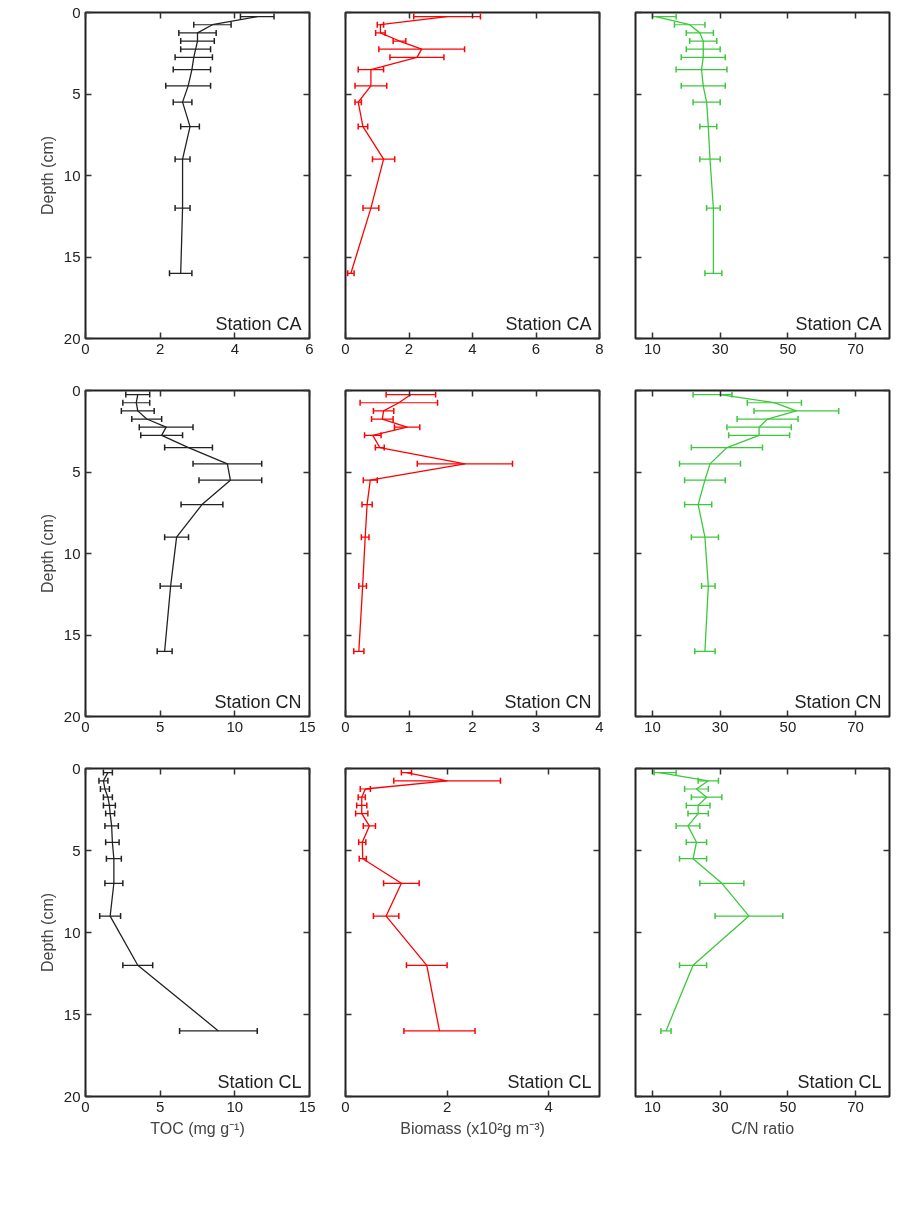  What do you see at coordinates (409, 726) in the screenshot?
I see `x-tick-label: 1` at bounding box center [409, 726].